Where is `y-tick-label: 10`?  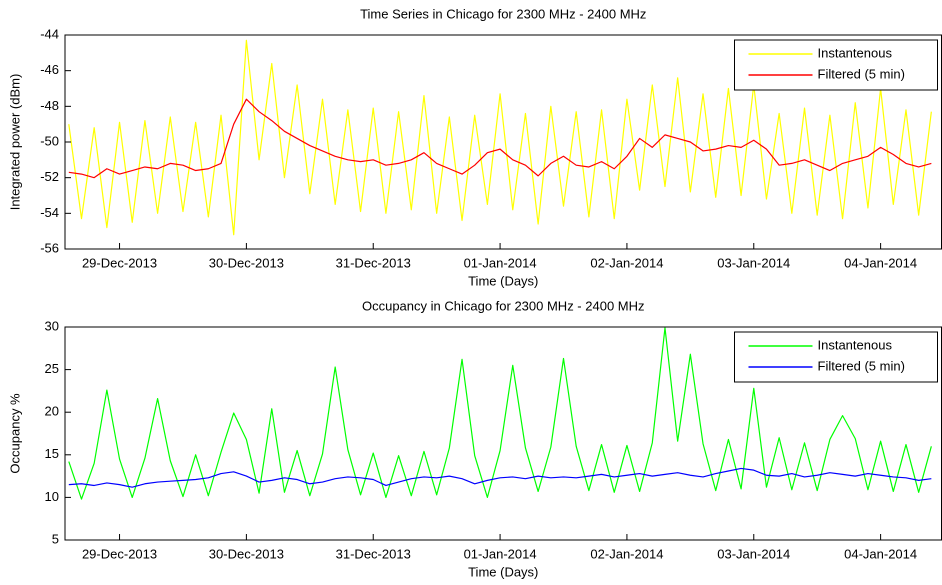 y-tick-label: 10 is located at coordinates (52, 496).